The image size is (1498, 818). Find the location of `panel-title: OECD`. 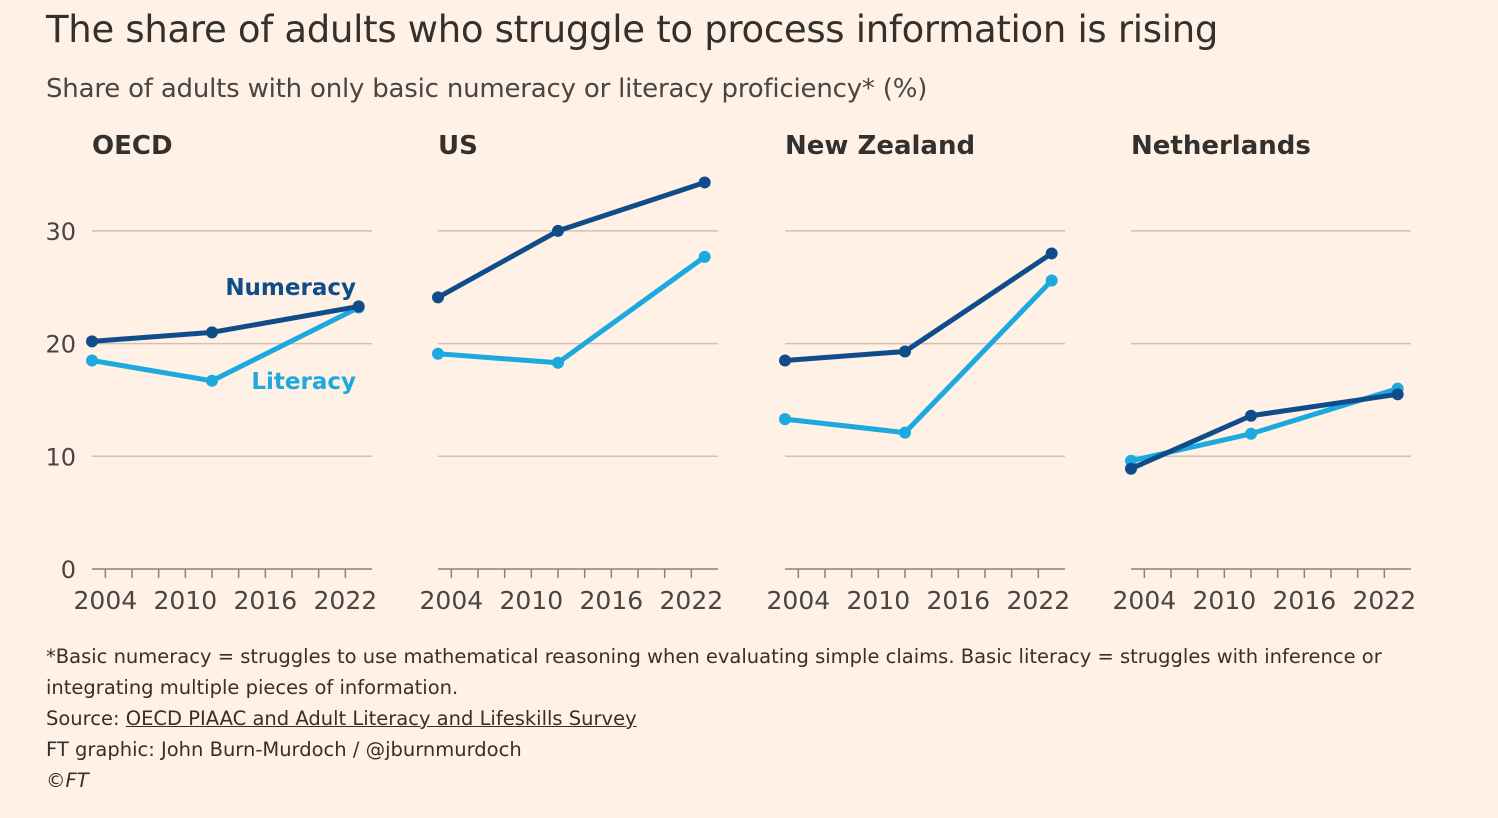

panel-title: OECD is located at coordinates (132, 146).